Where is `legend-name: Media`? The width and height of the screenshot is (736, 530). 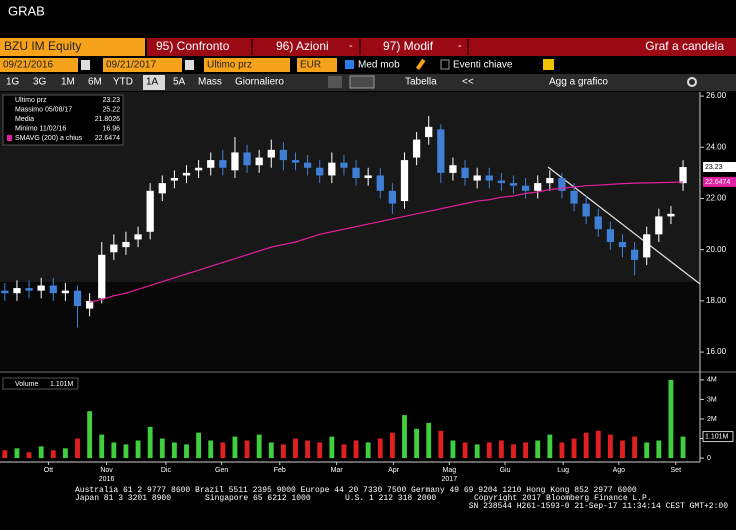
legend-name: Media is located at coordinates (24, 119).